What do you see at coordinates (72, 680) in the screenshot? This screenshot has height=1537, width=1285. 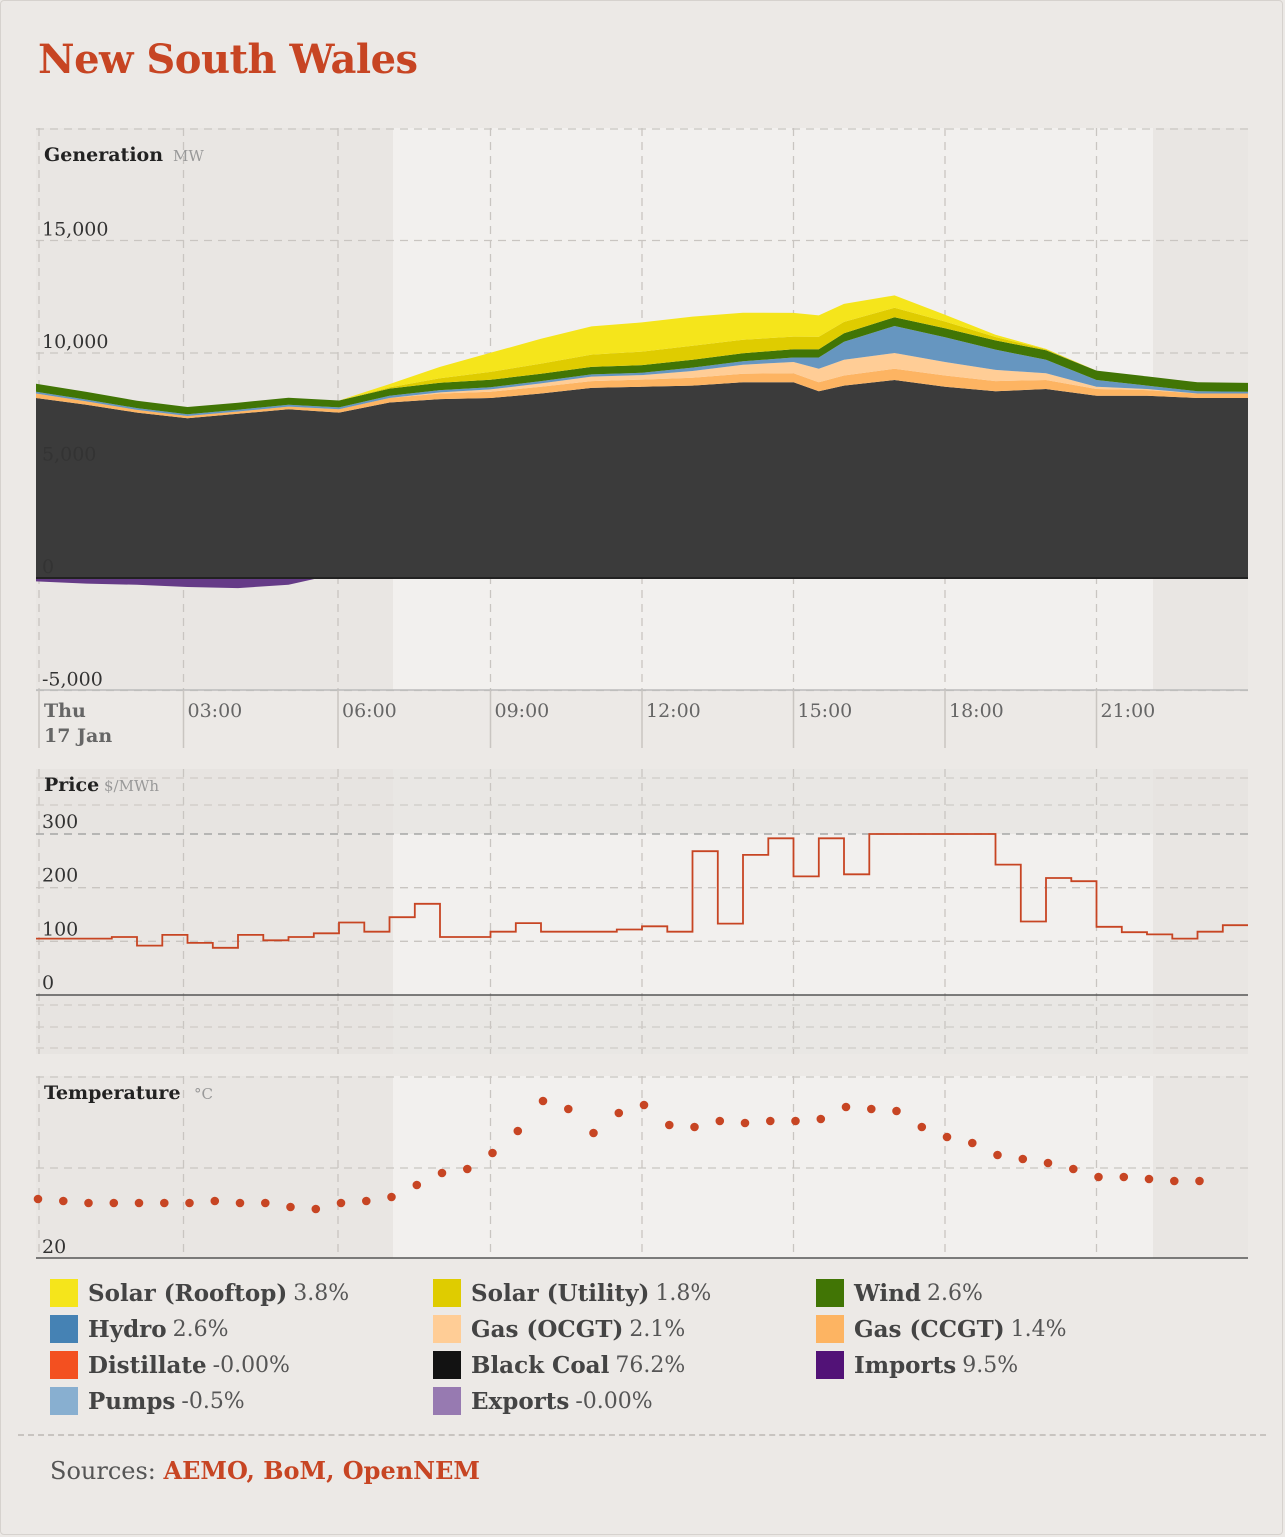 I see `generation-y-tick: -5,000` at bounding box center [72, 680].